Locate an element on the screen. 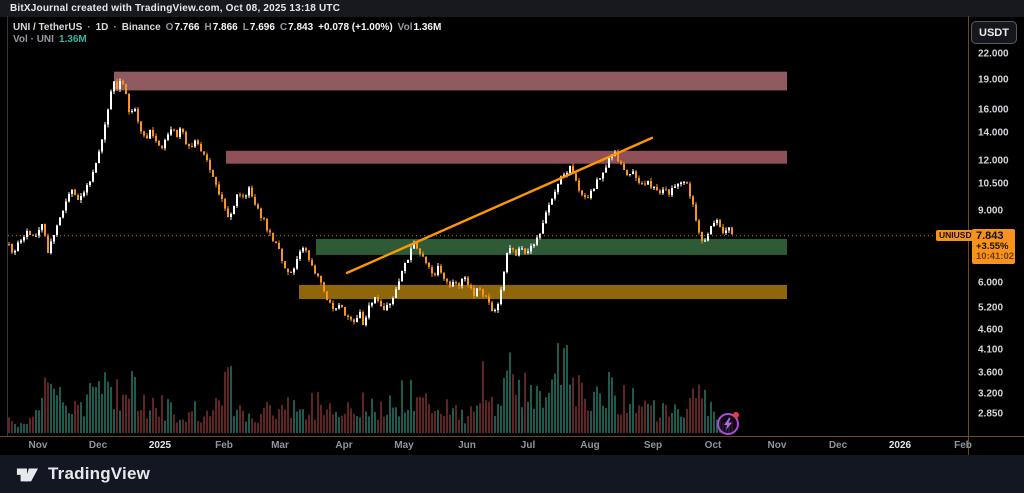  price-tick-label: 10.500 is located at coordinates (993, 184).